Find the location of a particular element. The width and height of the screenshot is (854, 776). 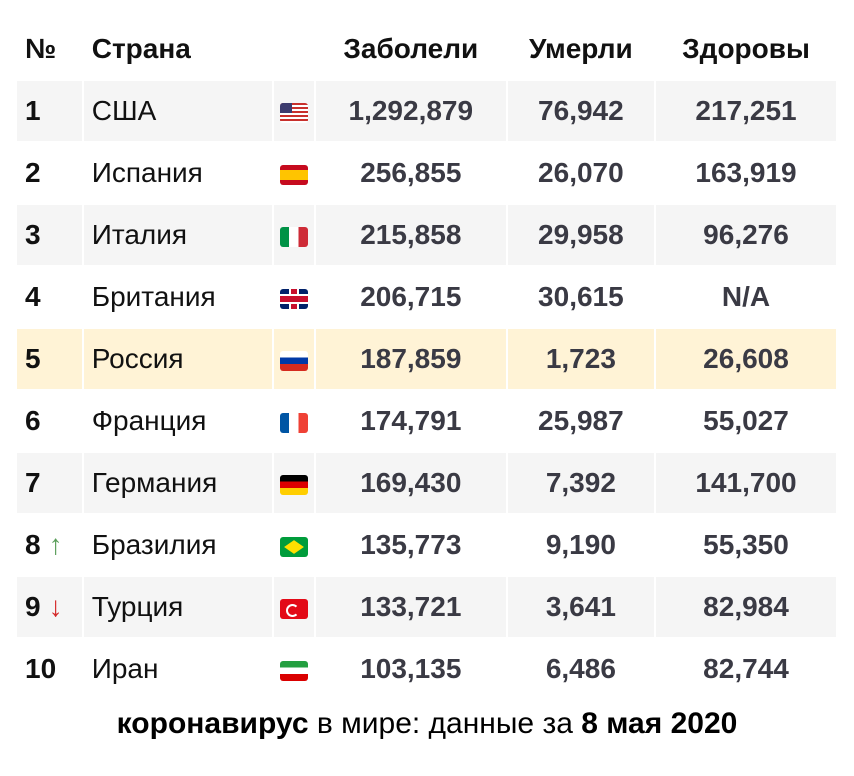

table-row: 3 Италия 215,858 29,958 96,276 is located at coordinates (426, 235).